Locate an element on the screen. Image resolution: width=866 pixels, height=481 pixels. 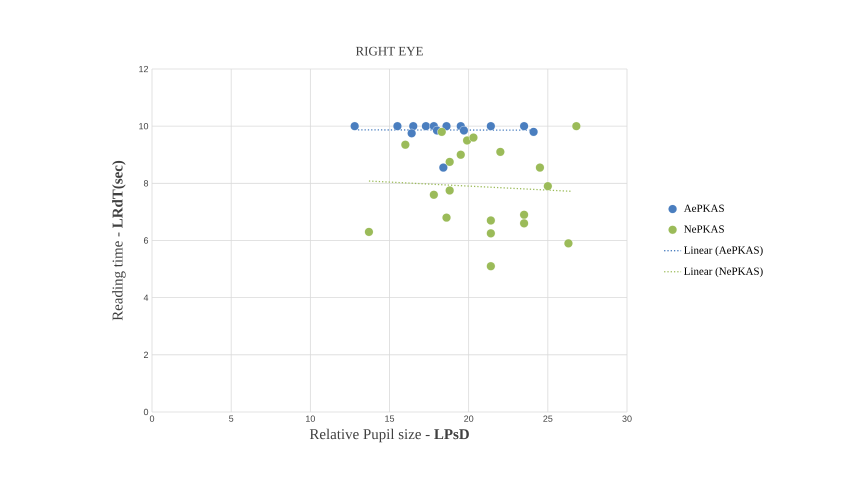
legend-label: Linear (AePKAS) is located at coordinates (723, 251).